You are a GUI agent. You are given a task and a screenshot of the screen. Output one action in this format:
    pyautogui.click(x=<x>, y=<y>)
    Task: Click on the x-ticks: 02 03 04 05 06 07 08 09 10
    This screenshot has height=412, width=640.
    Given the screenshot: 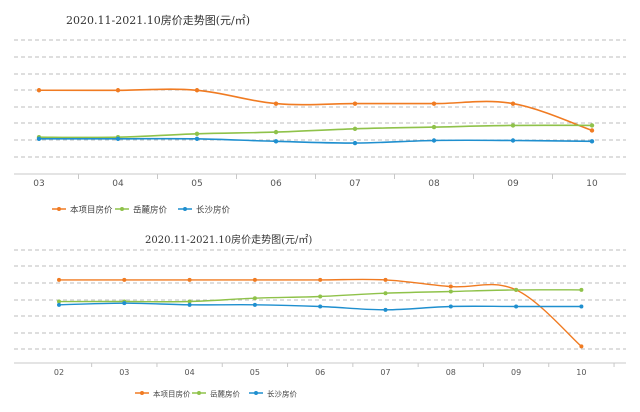 What is the action you would take?
    pyautogui.click(x=334, y=370)
    